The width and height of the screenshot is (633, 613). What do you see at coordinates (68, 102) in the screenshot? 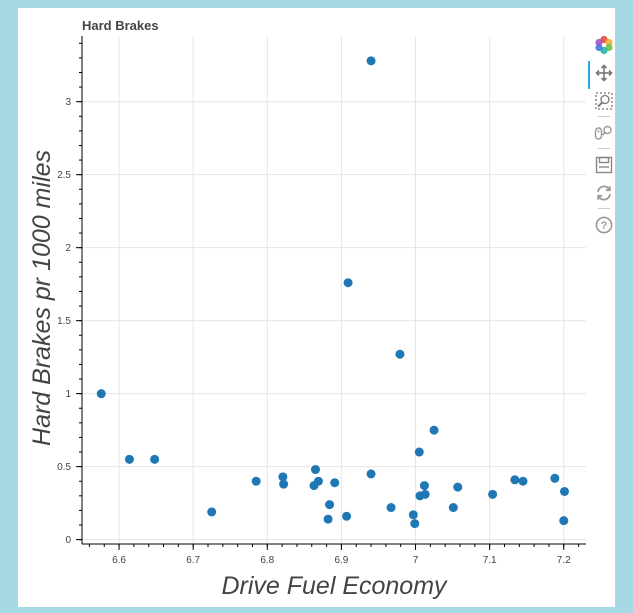
I see `y-tick-label: 3` at bounding box center [68, 102].